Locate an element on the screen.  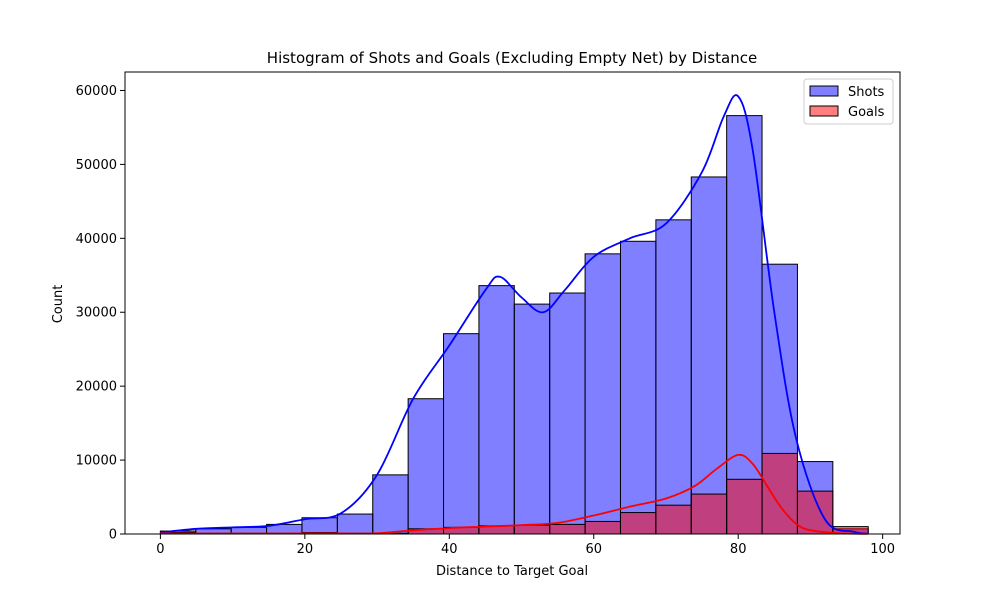
y-tick-label: 40000 is located at coordinates (96, 239).